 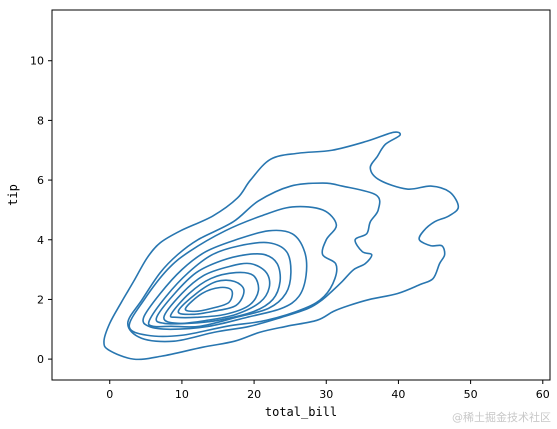 What do you see at coordinates (543, 394) in the screenshot?
I see `x-tick-label: 60` at bounding box center [543, 394].